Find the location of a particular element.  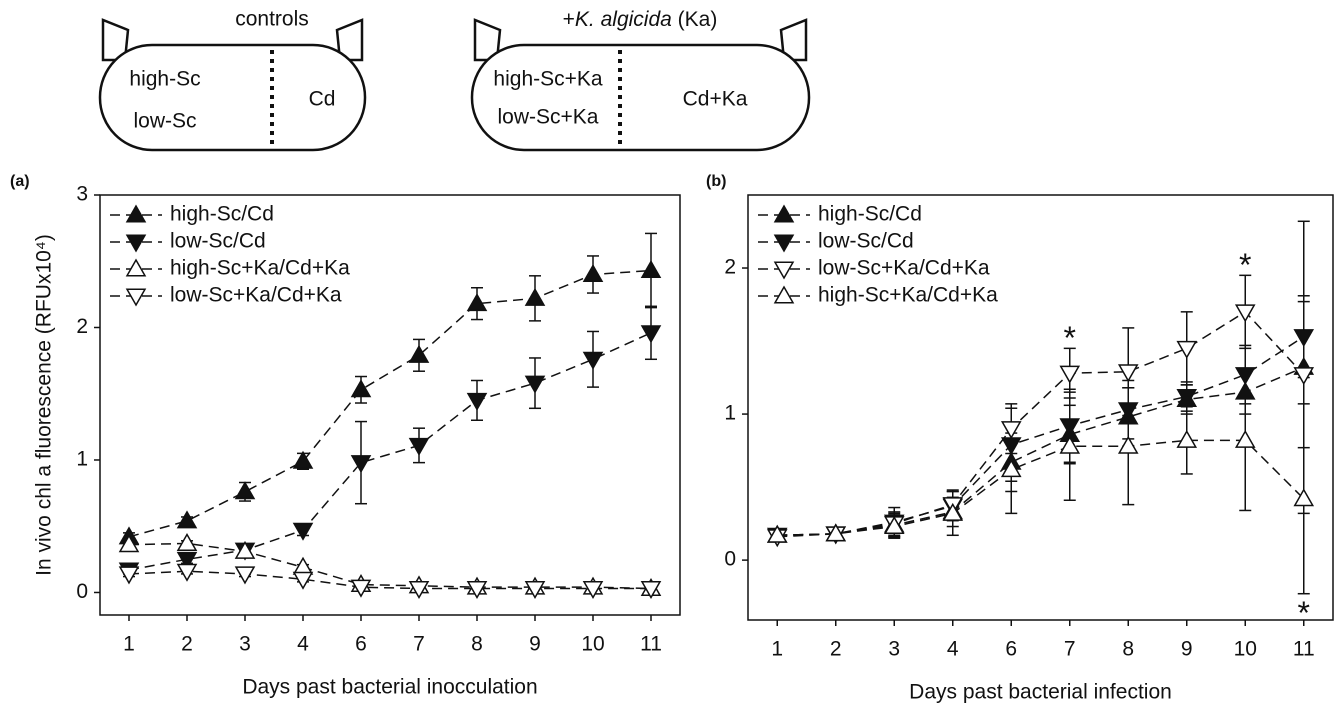

x-tick-label: 9 is located at coordinates (535, 644).